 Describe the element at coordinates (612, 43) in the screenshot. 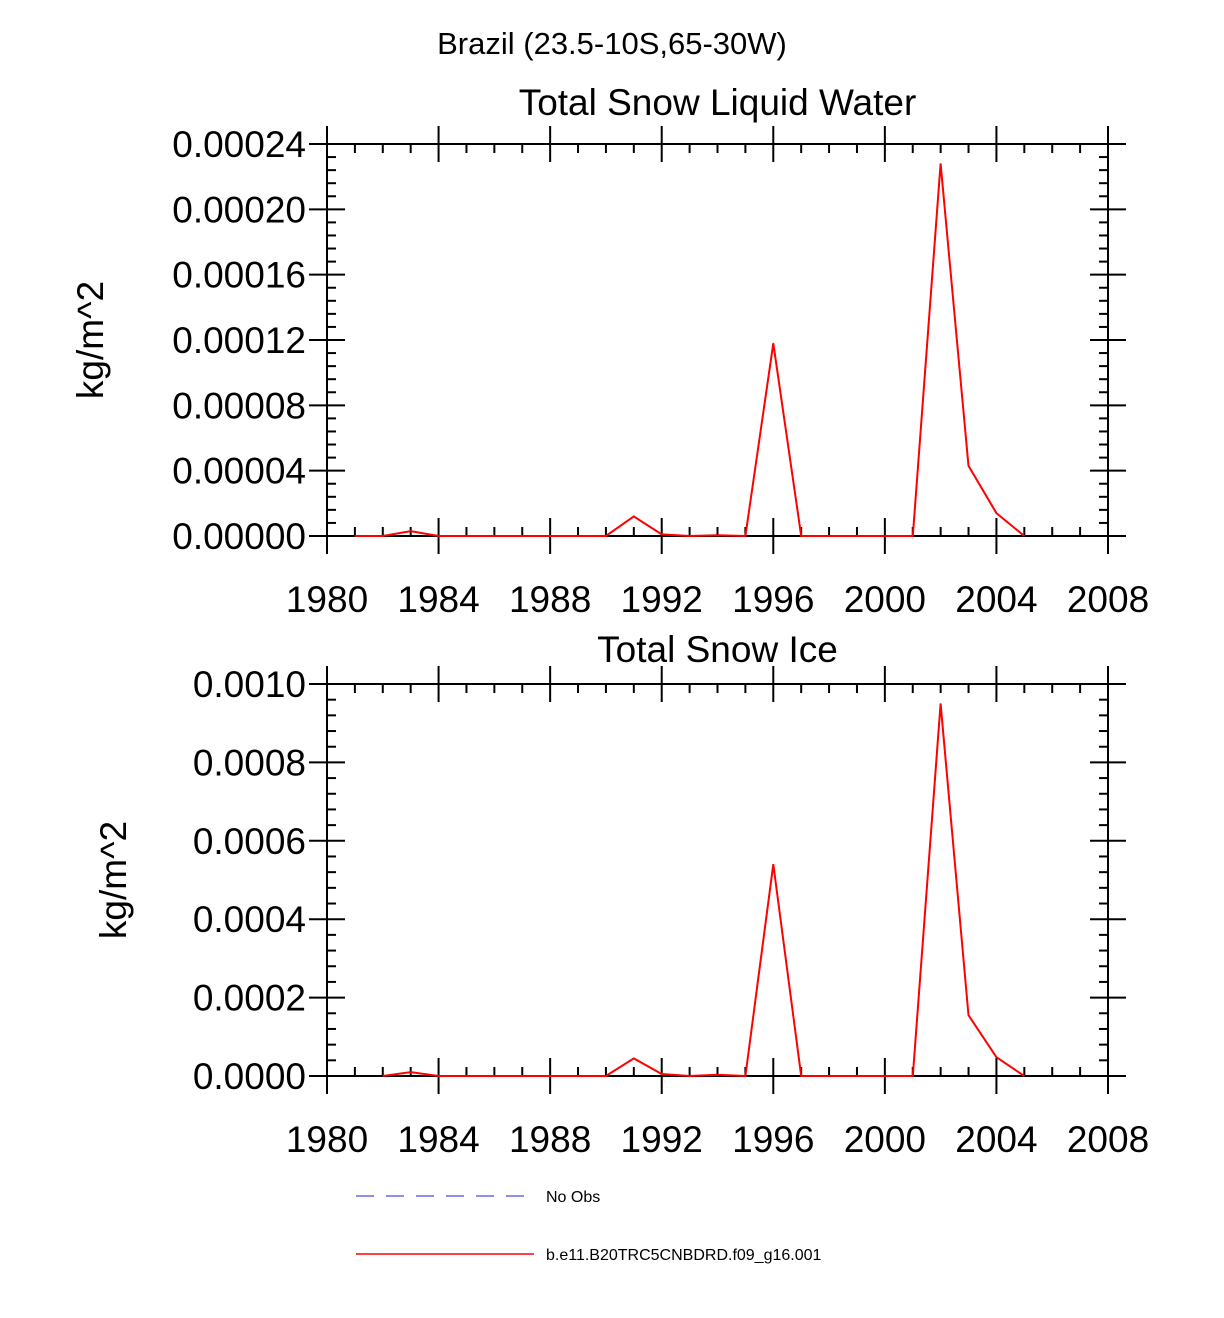

I see `page-title: Brazil (23.5-10S,65-30W)` at that location.